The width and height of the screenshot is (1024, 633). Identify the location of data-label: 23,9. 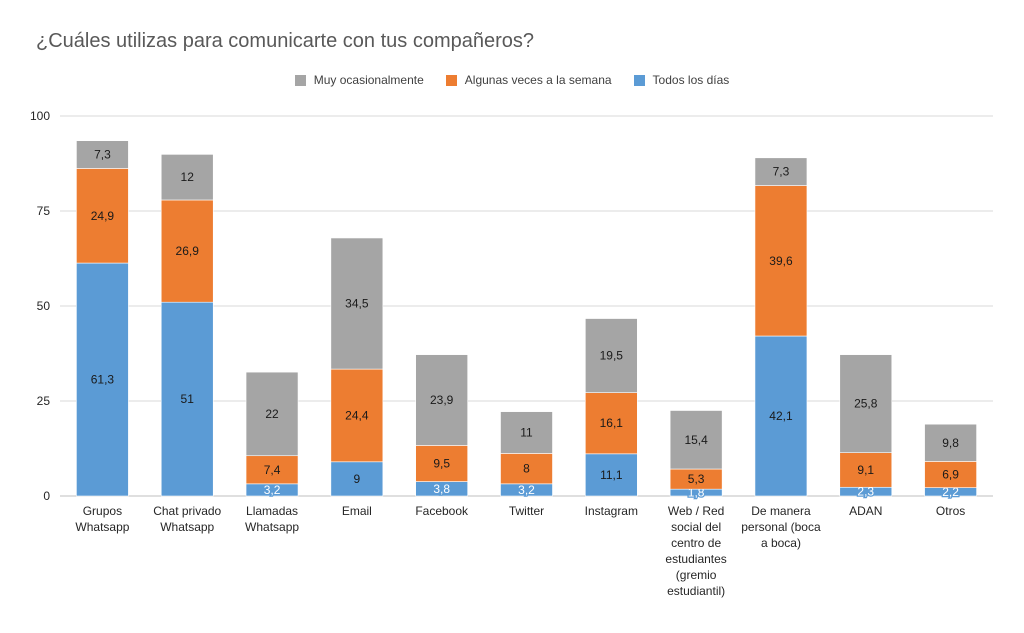
(442, 400).